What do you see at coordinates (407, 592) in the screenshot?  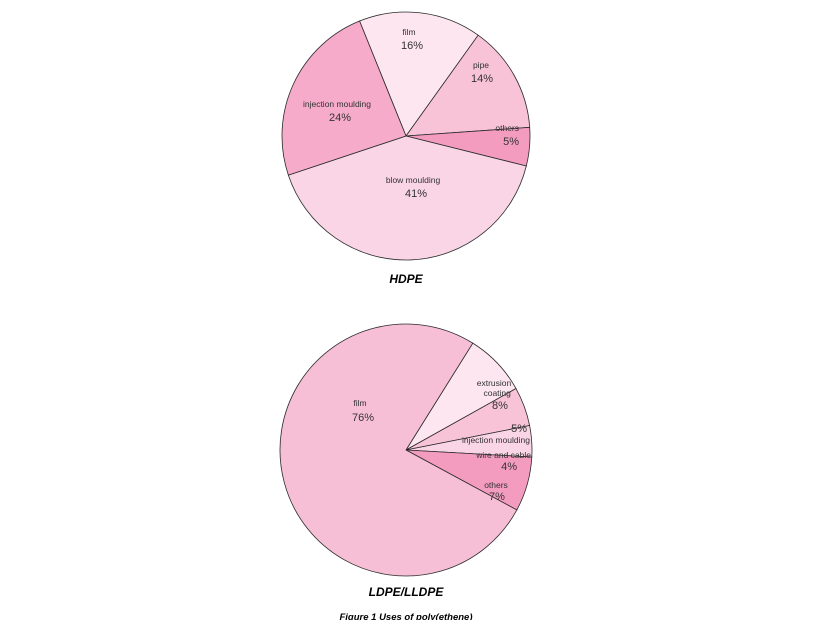 I see `chart-title-ldpe-lldpe: LDPE/LLDPE` at bounding box center [407, 592].